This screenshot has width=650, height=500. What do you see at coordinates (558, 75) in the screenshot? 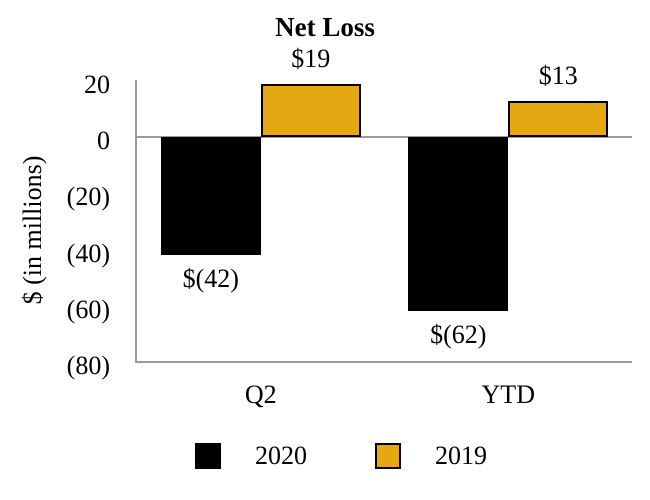
I see `bar-value-label-2019-ytd: $13` at bounding box center [558, 75].